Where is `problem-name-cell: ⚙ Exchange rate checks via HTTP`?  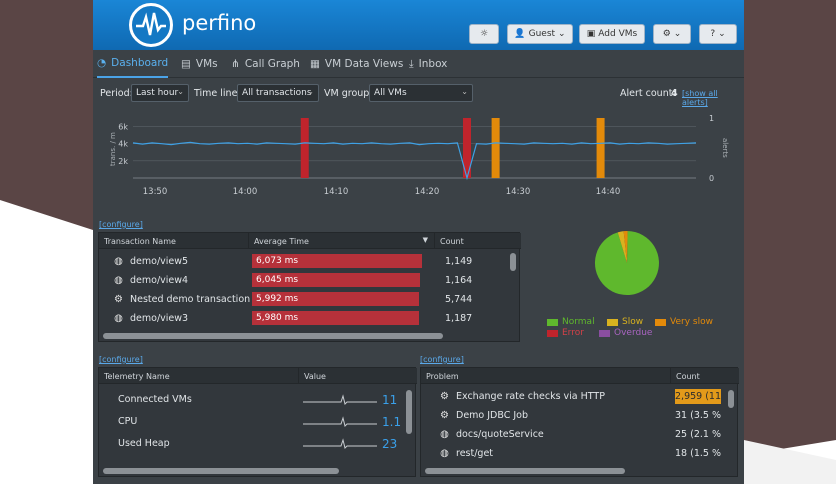 problem-name-cell: ⚙ Exchange rate checks via HTTP is located at coordinates (522, 396).